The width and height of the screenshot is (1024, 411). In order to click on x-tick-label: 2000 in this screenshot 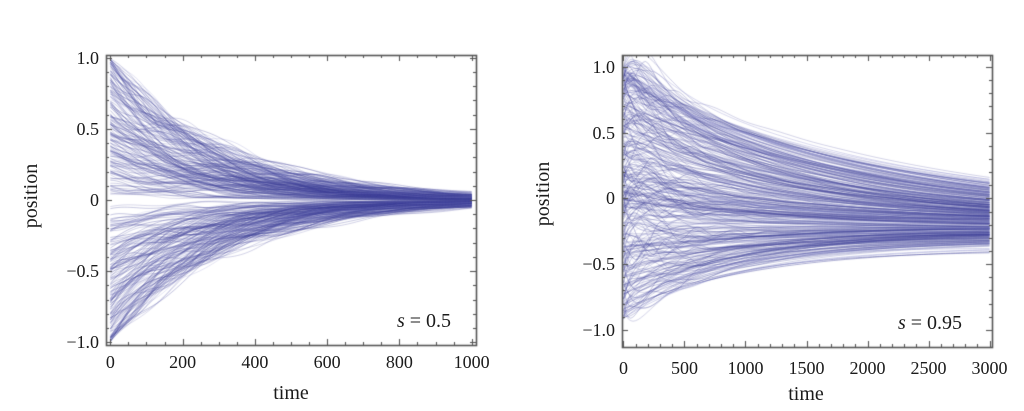, I will do `click(867, 368)`.